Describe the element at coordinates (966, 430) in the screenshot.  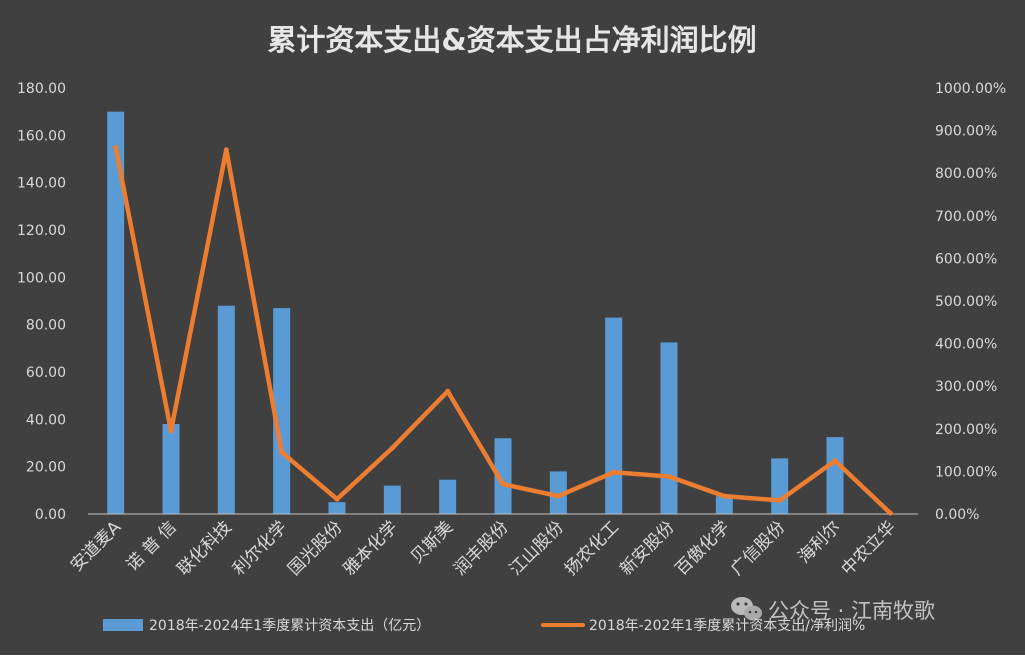
I see `right-tick-label: 200.00%` at that location.